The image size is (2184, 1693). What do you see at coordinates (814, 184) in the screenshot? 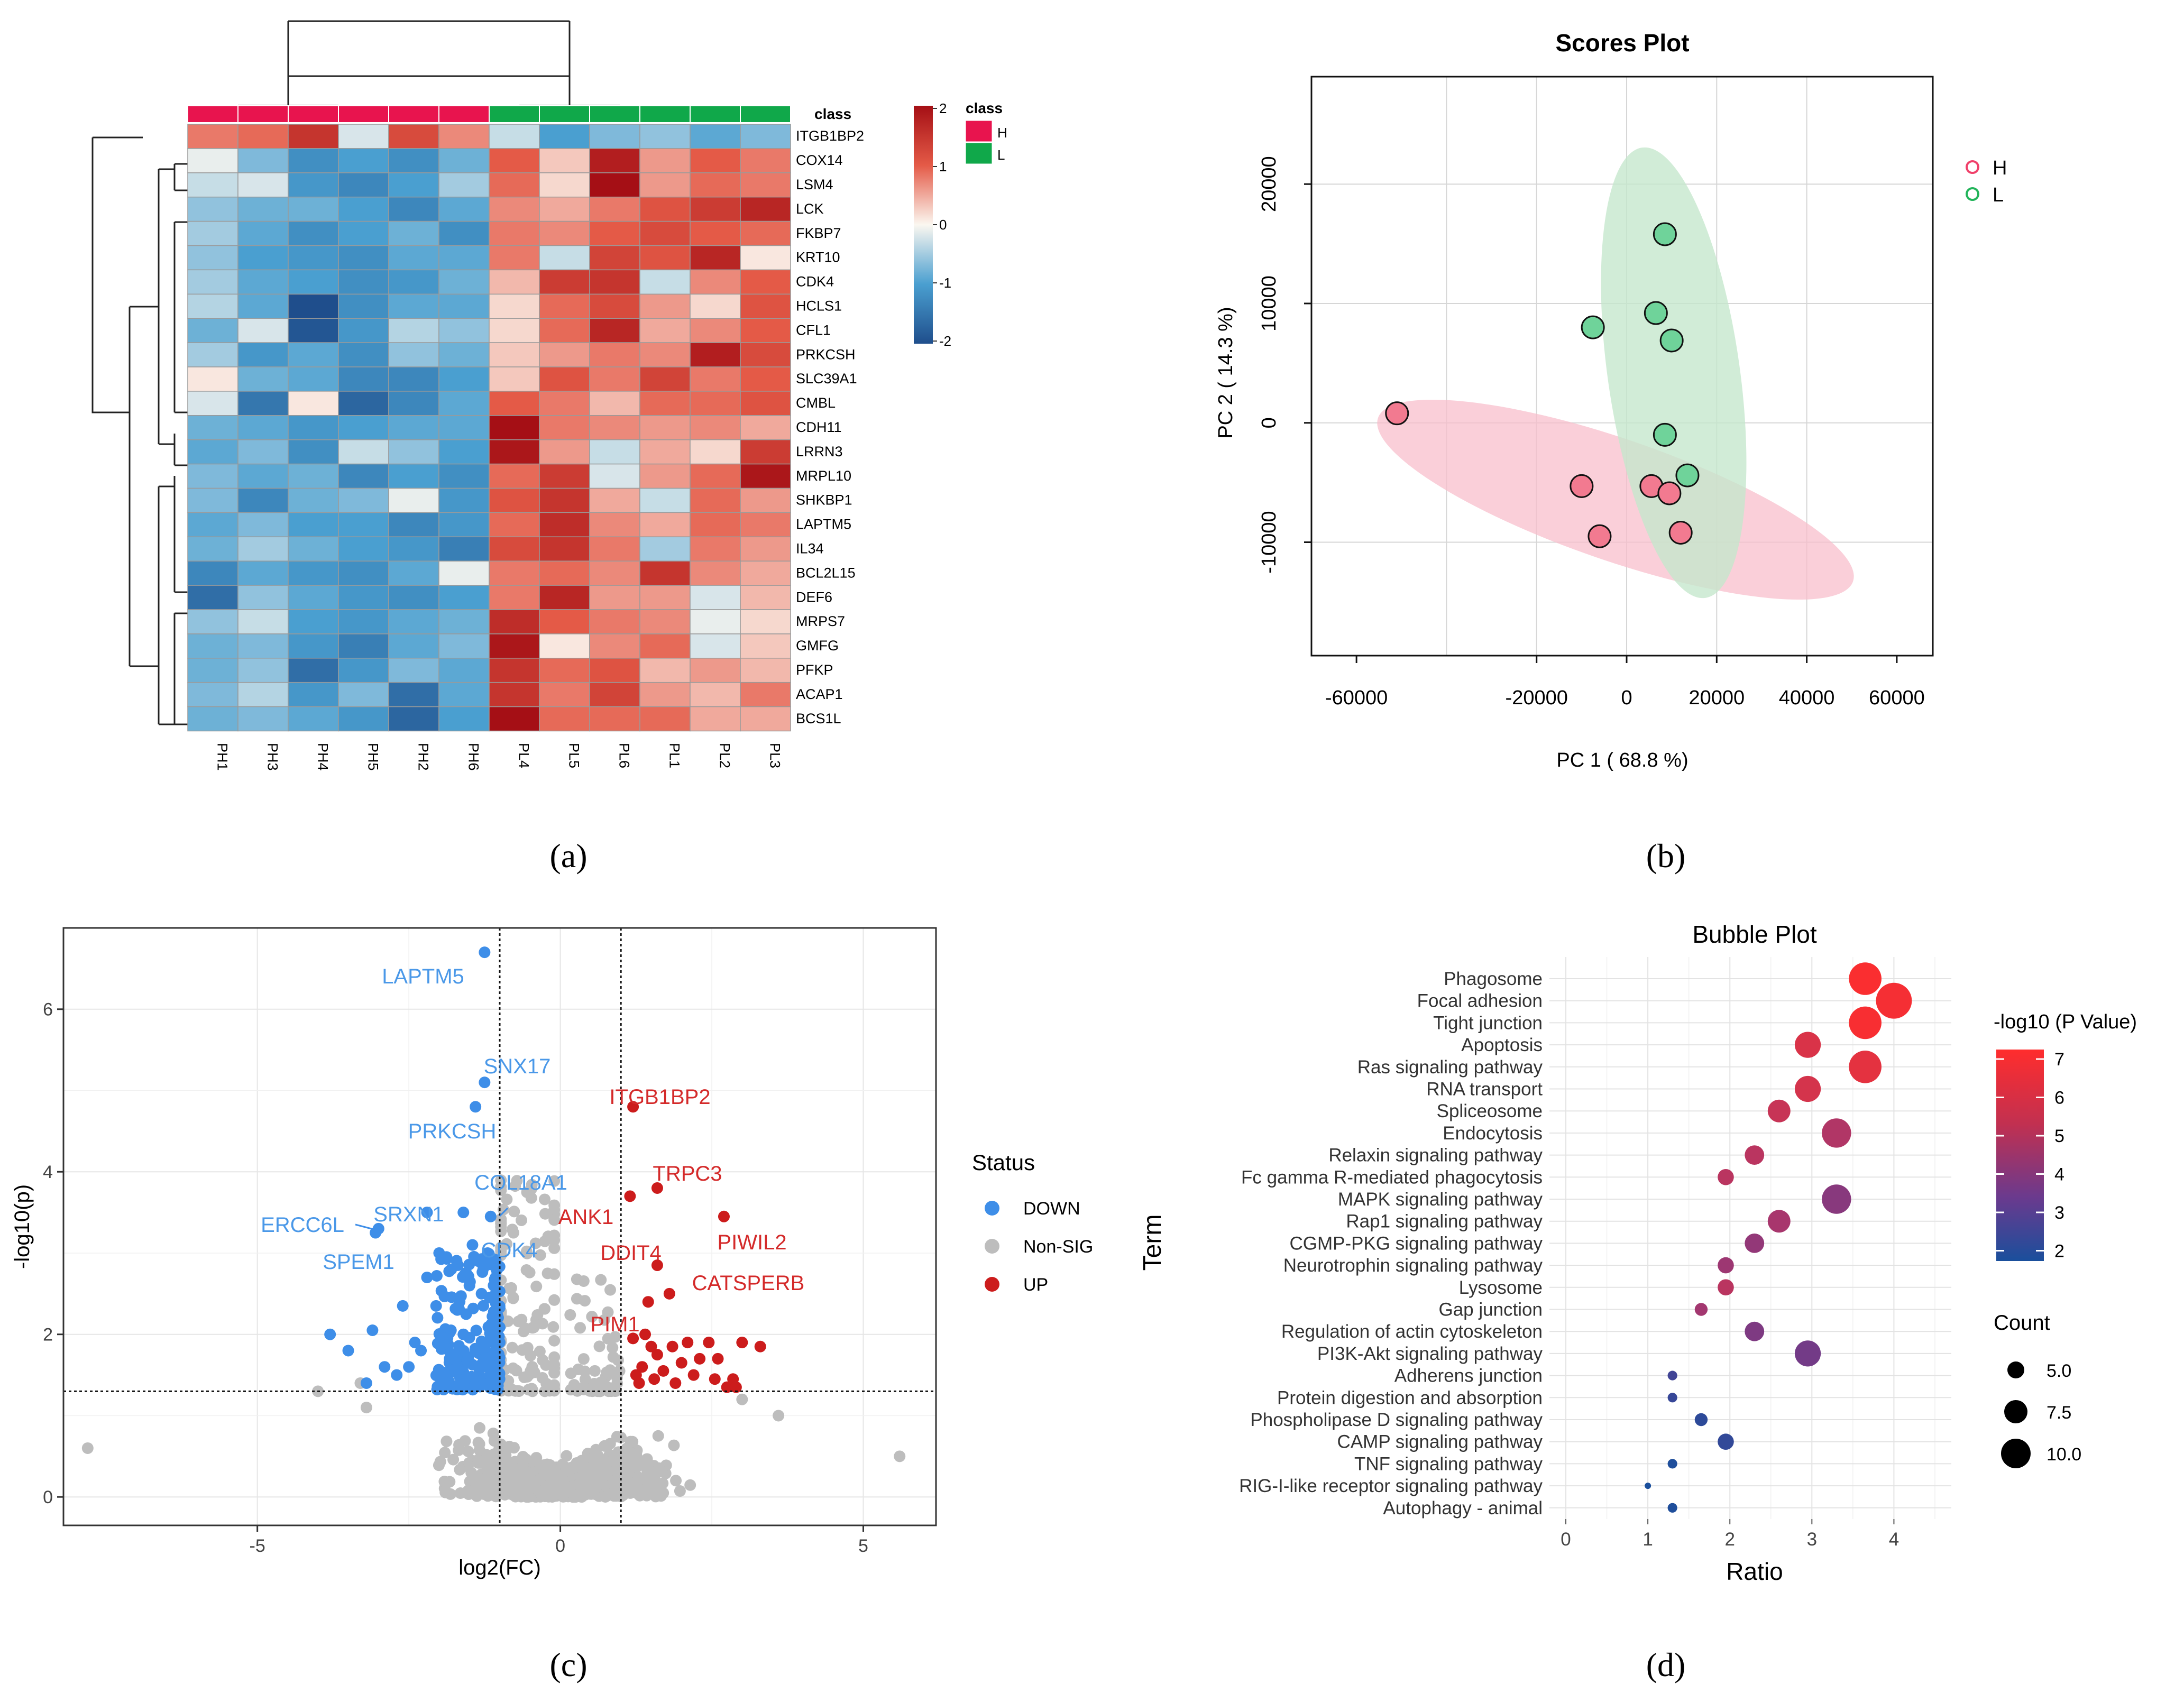
I see `heatmap-row-label: LSM4` at bounding box center [814, 184].